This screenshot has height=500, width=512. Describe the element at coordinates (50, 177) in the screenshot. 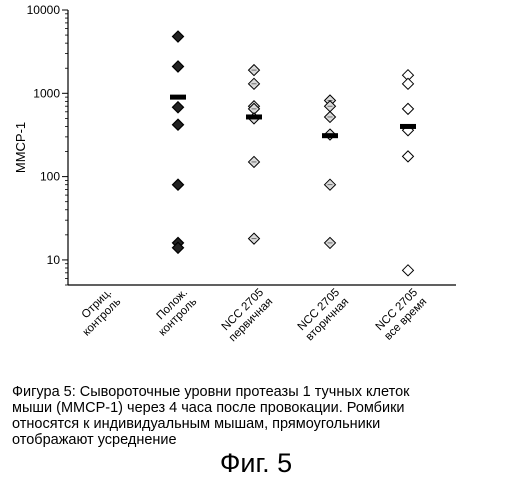

I see `y-tick-label: 100` at that location.